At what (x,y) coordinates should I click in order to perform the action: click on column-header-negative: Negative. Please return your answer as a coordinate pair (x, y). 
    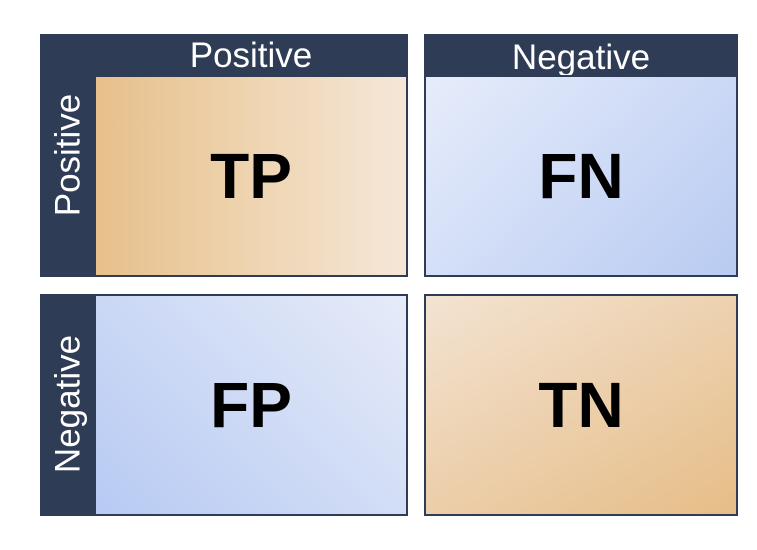
    Looking at the image, I should click on (581, 57).